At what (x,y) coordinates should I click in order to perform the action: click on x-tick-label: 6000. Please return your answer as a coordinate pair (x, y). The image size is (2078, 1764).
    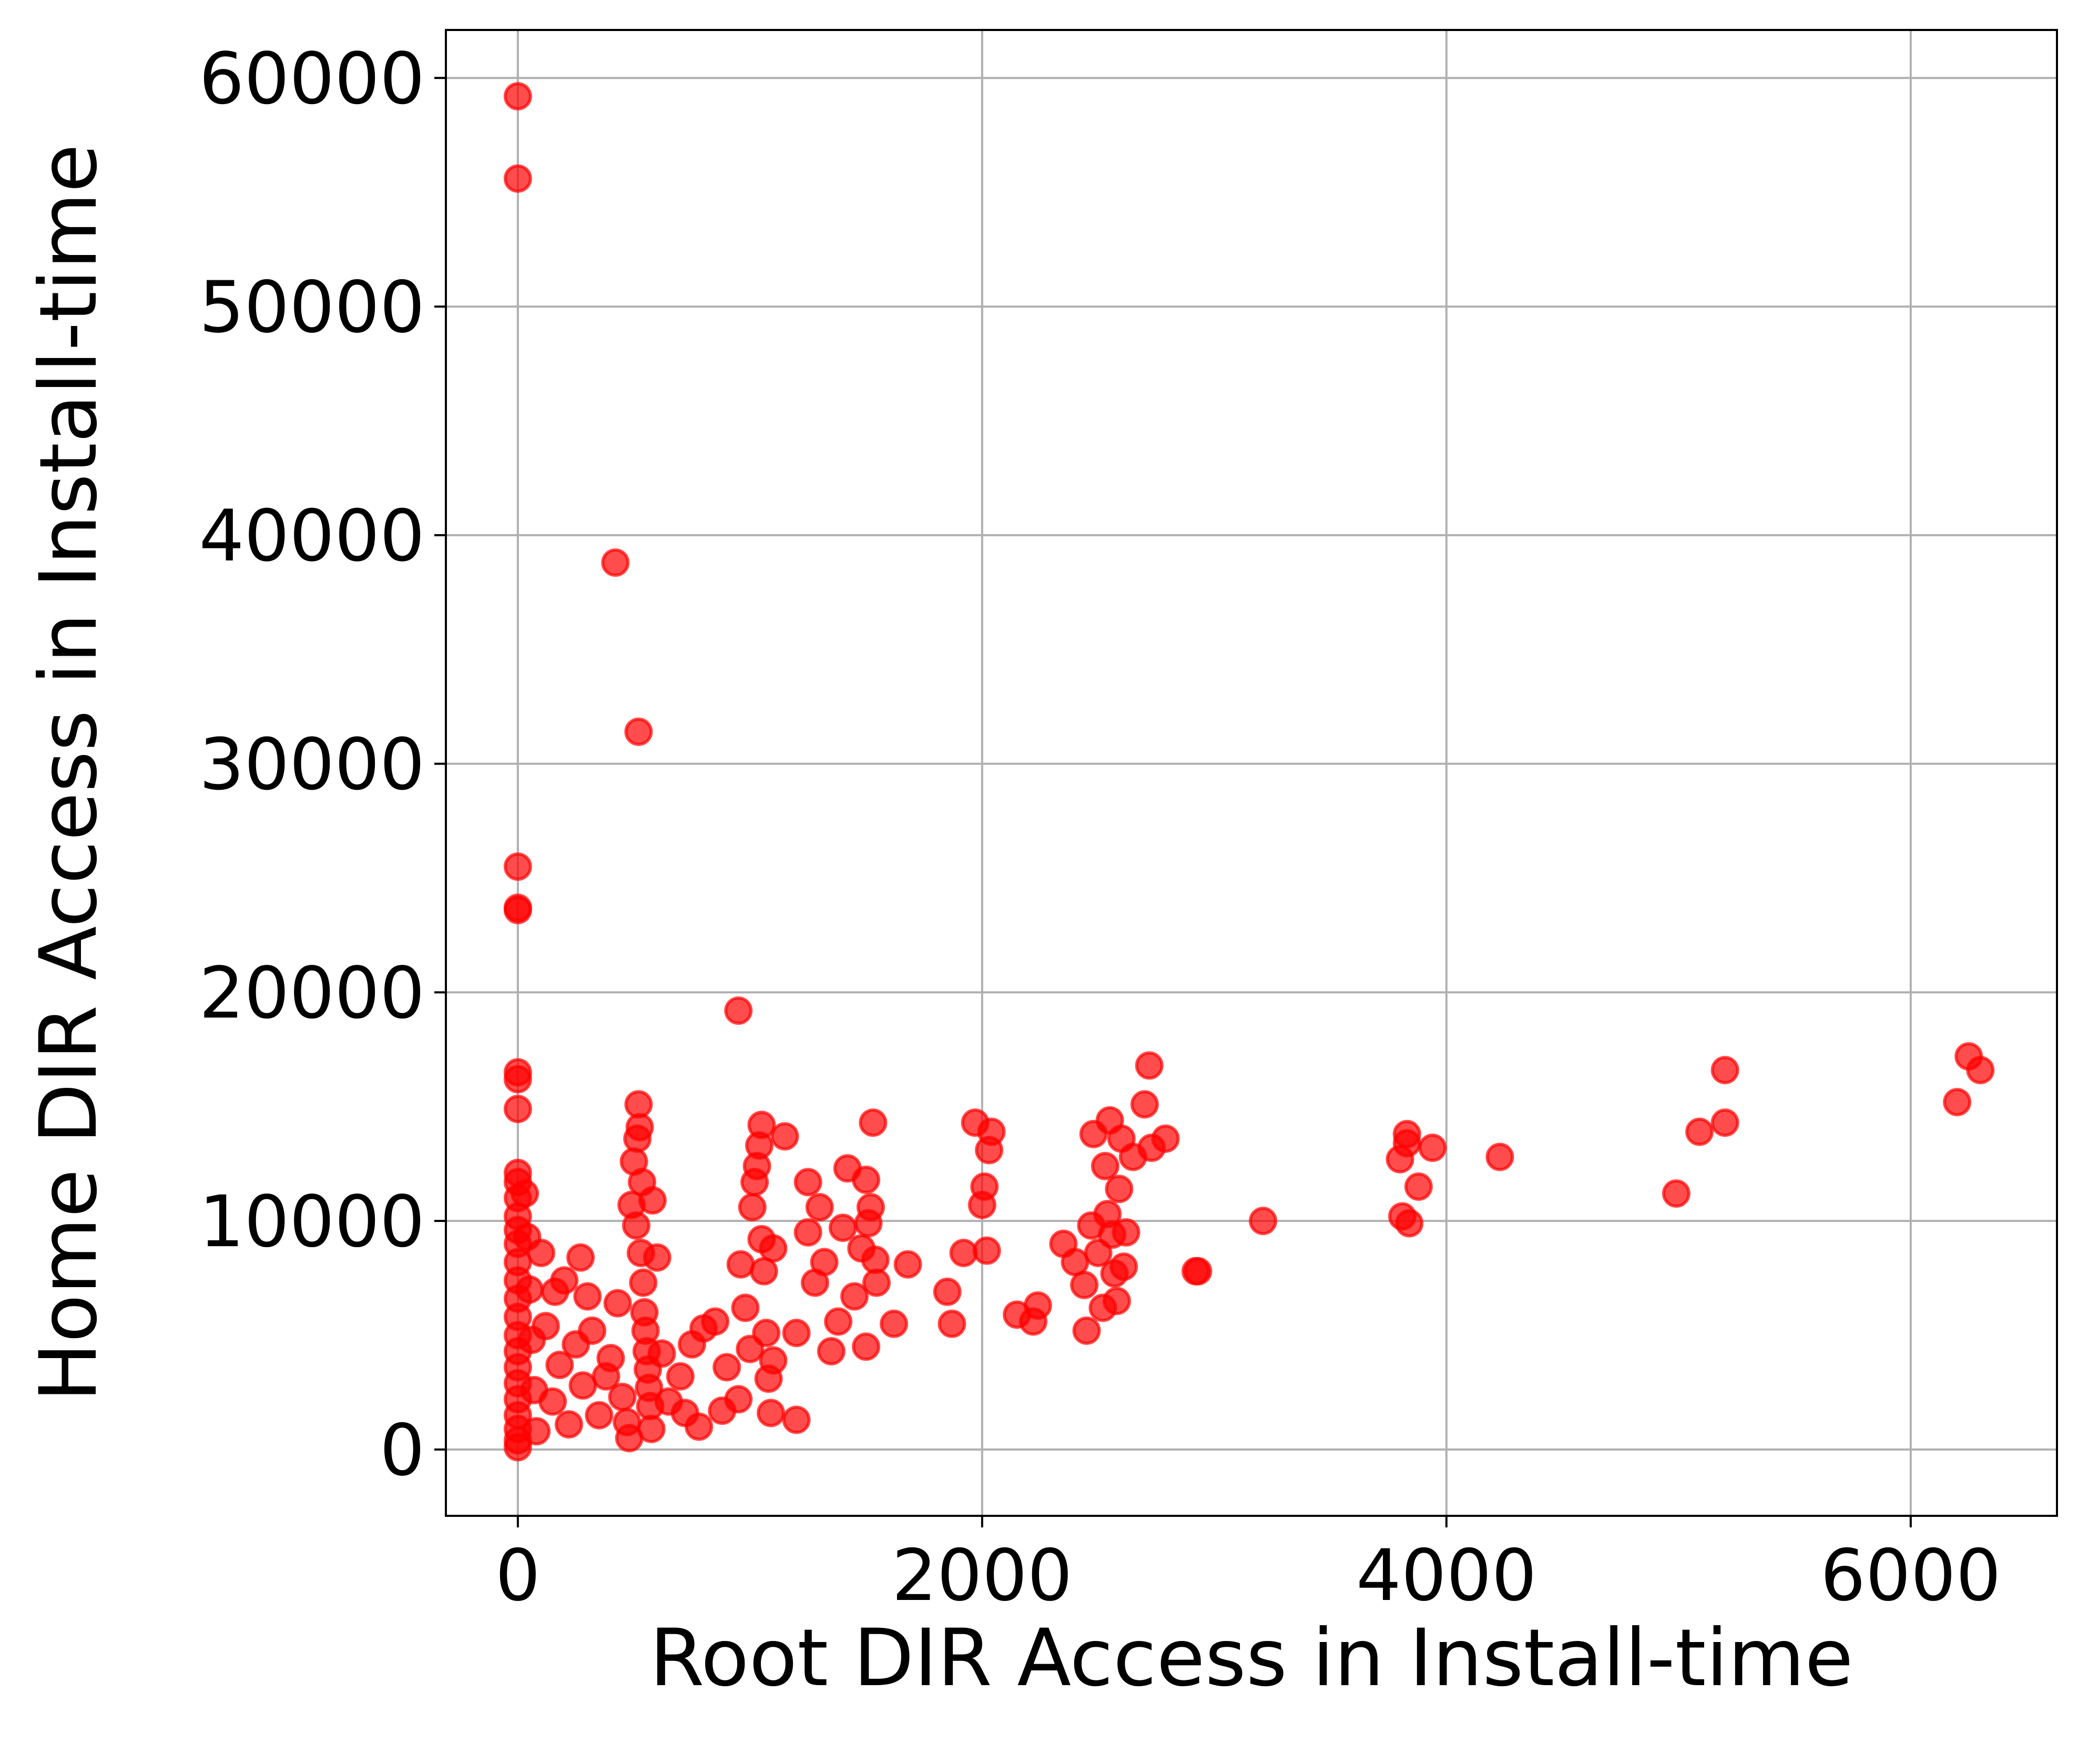
    Looking at the image, I should click on (1910, 1575).